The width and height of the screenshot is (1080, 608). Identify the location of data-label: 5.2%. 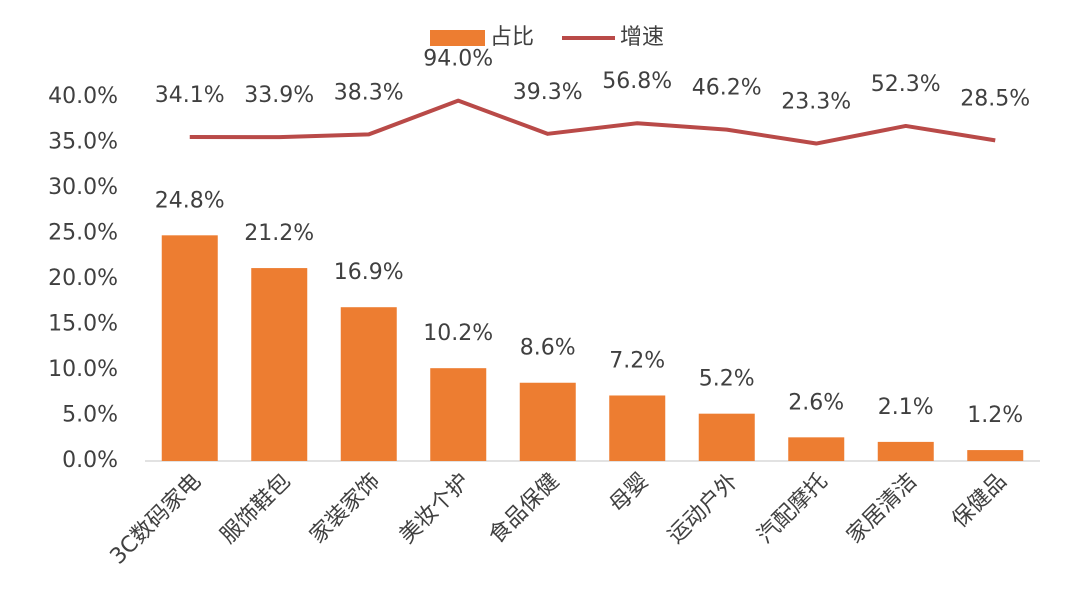
(727, 379).